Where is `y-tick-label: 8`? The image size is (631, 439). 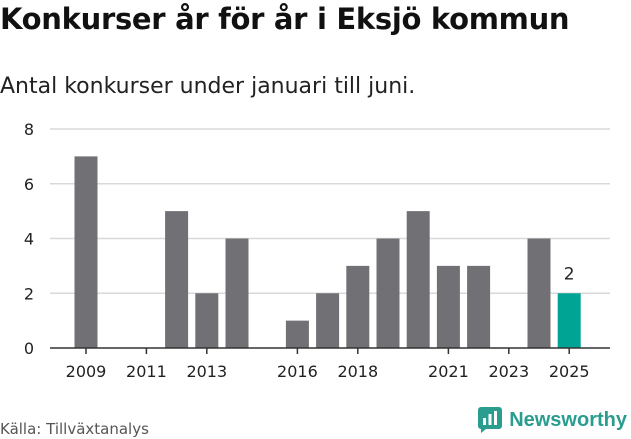
y-tick-label: 8 is located at coordinates (29, 129).